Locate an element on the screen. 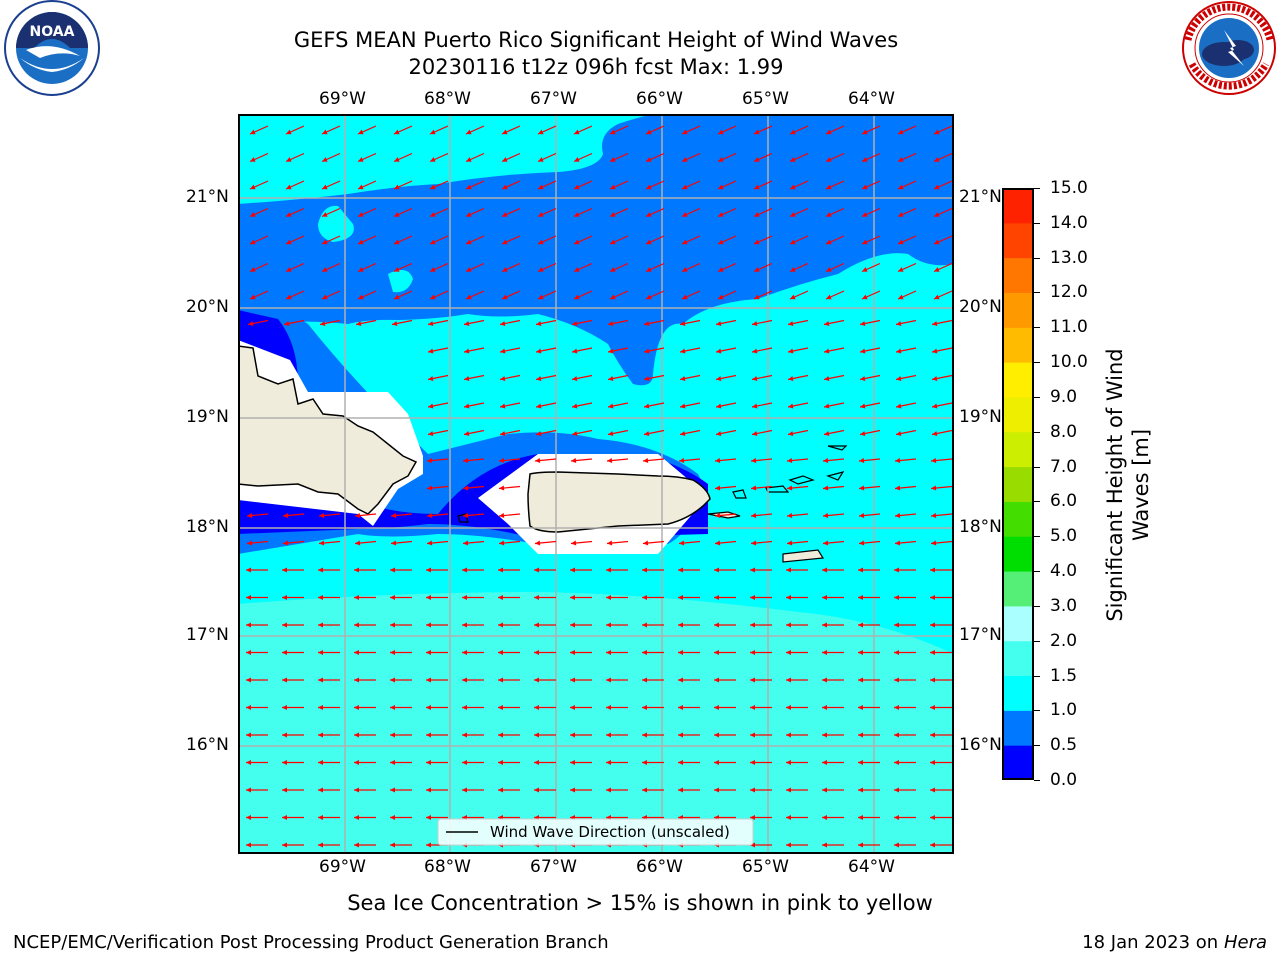 This screenshot has width=1280, height=960. noaa-logo-text: NOAA is located at coordinates (52, 32).